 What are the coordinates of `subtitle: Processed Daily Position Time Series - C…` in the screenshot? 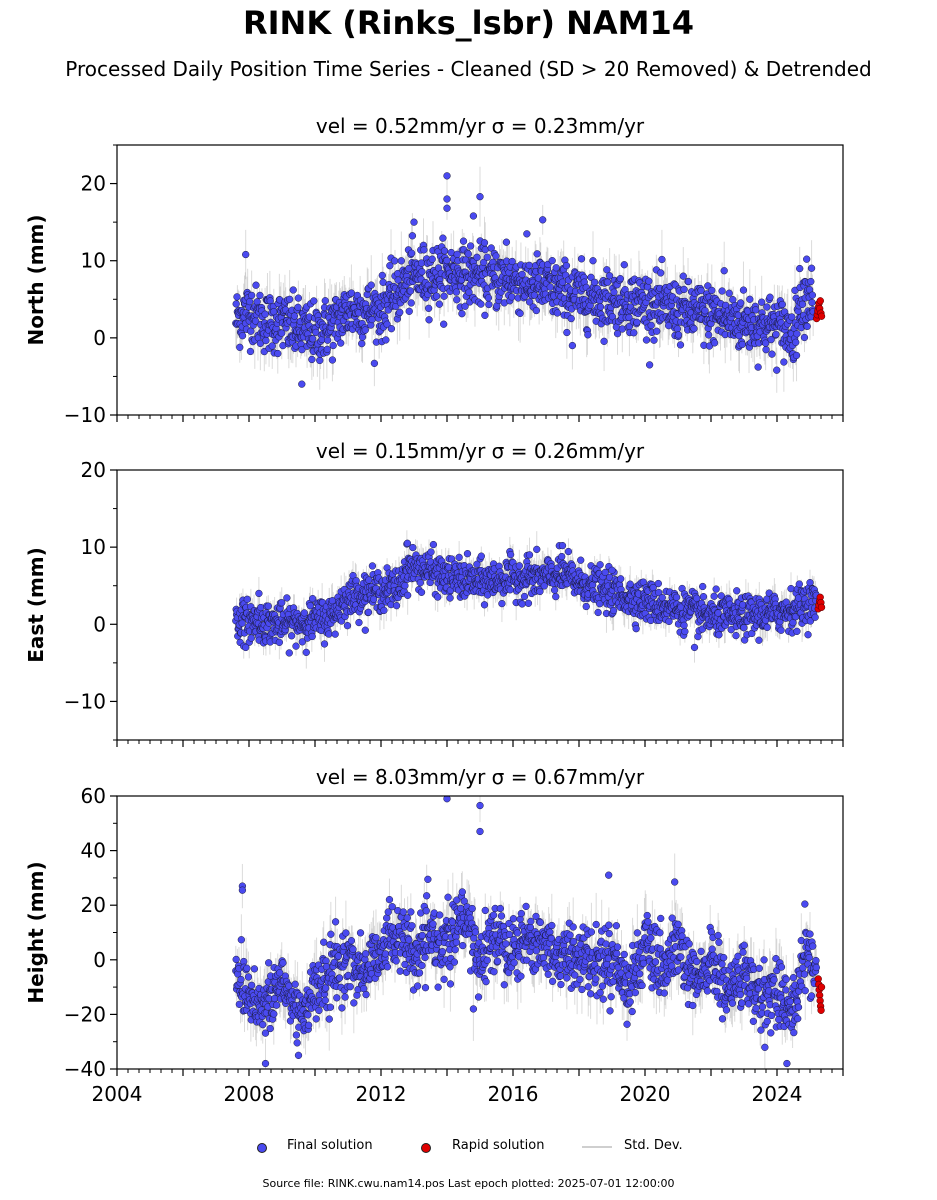 It's located at (468, 69).